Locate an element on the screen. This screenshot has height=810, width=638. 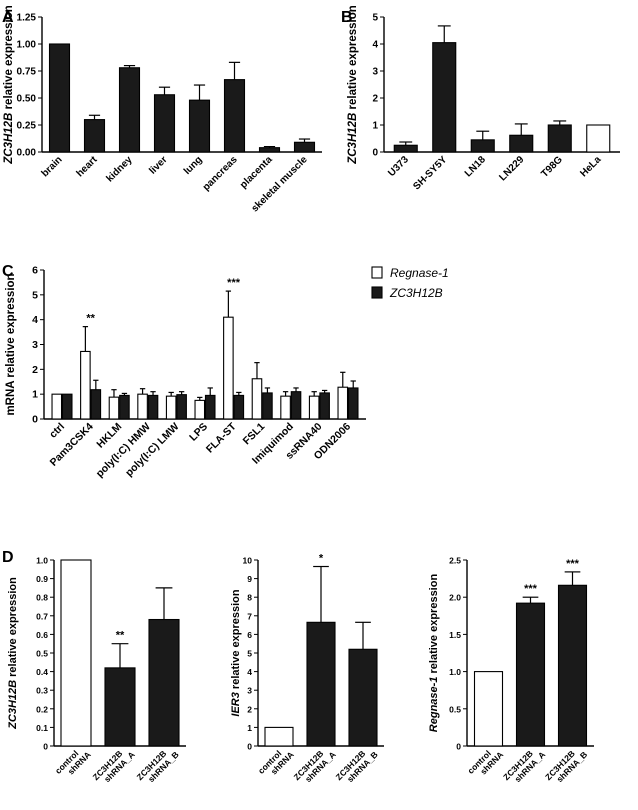
panel-letter-d: D is located at coordinates (8, 557).